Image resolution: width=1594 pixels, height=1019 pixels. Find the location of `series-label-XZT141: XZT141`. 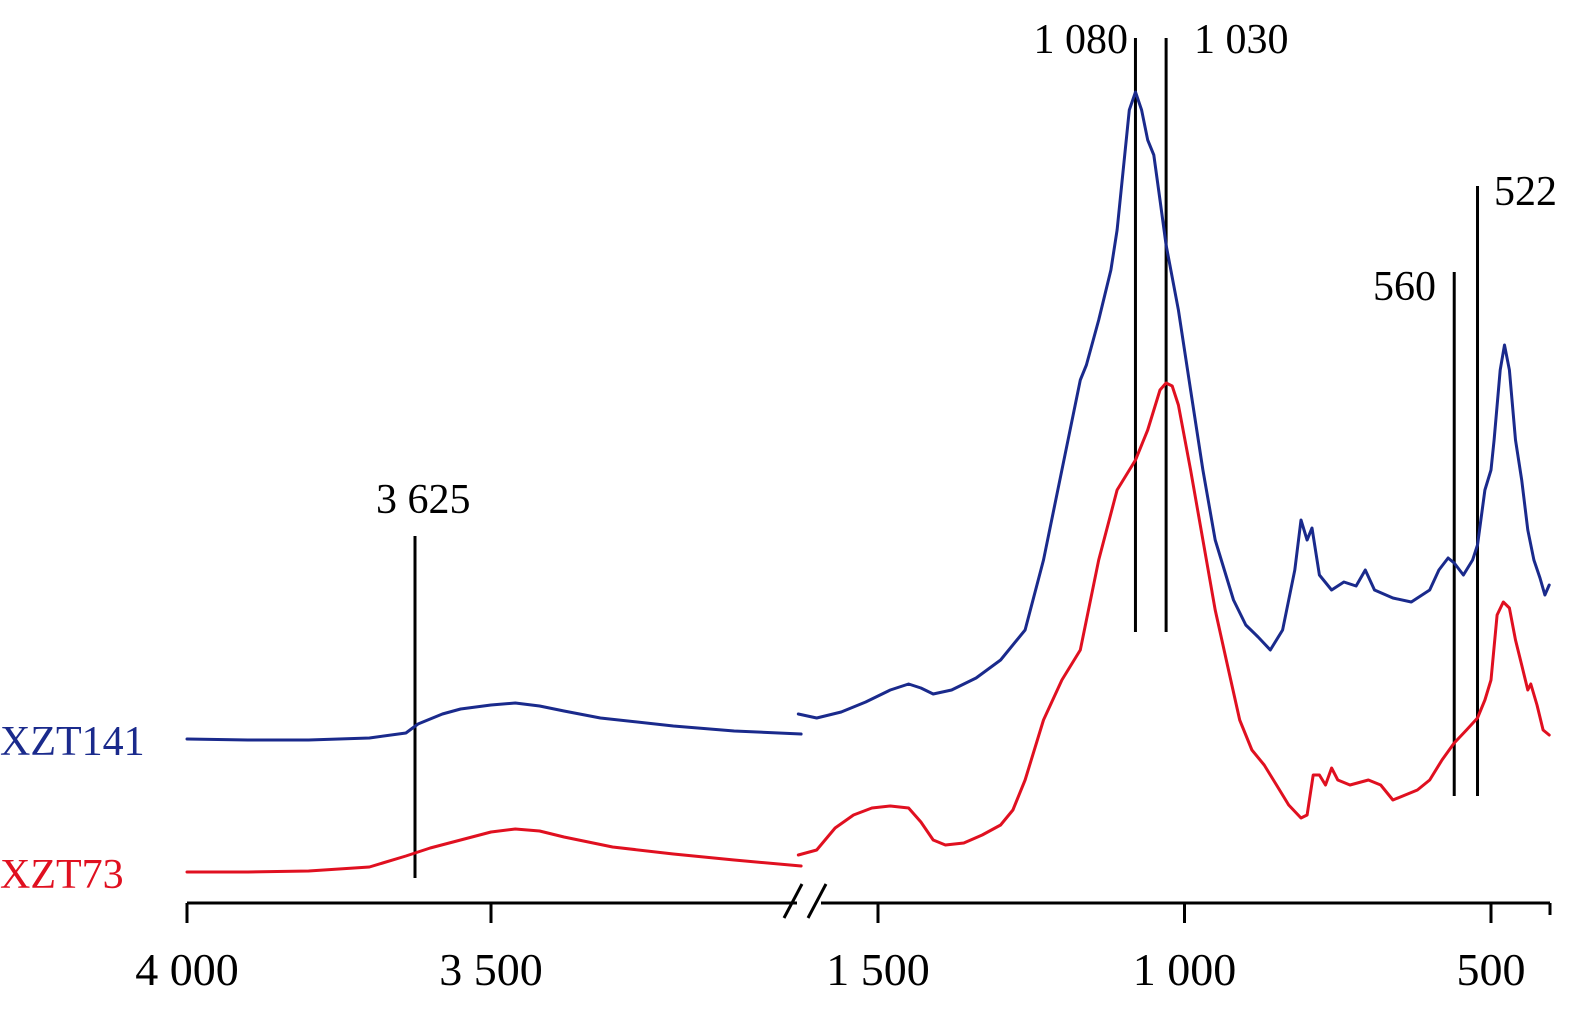

series-label-XZT141: XZT141 is located at coordinates (72, 742).